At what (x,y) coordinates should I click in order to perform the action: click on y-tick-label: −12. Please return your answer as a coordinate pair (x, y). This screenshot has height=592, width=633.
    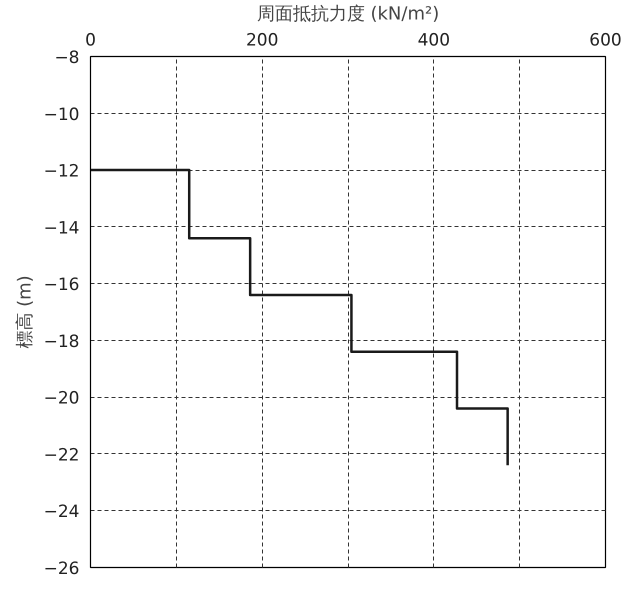
    Looking at the image, I should click on (62, 172).